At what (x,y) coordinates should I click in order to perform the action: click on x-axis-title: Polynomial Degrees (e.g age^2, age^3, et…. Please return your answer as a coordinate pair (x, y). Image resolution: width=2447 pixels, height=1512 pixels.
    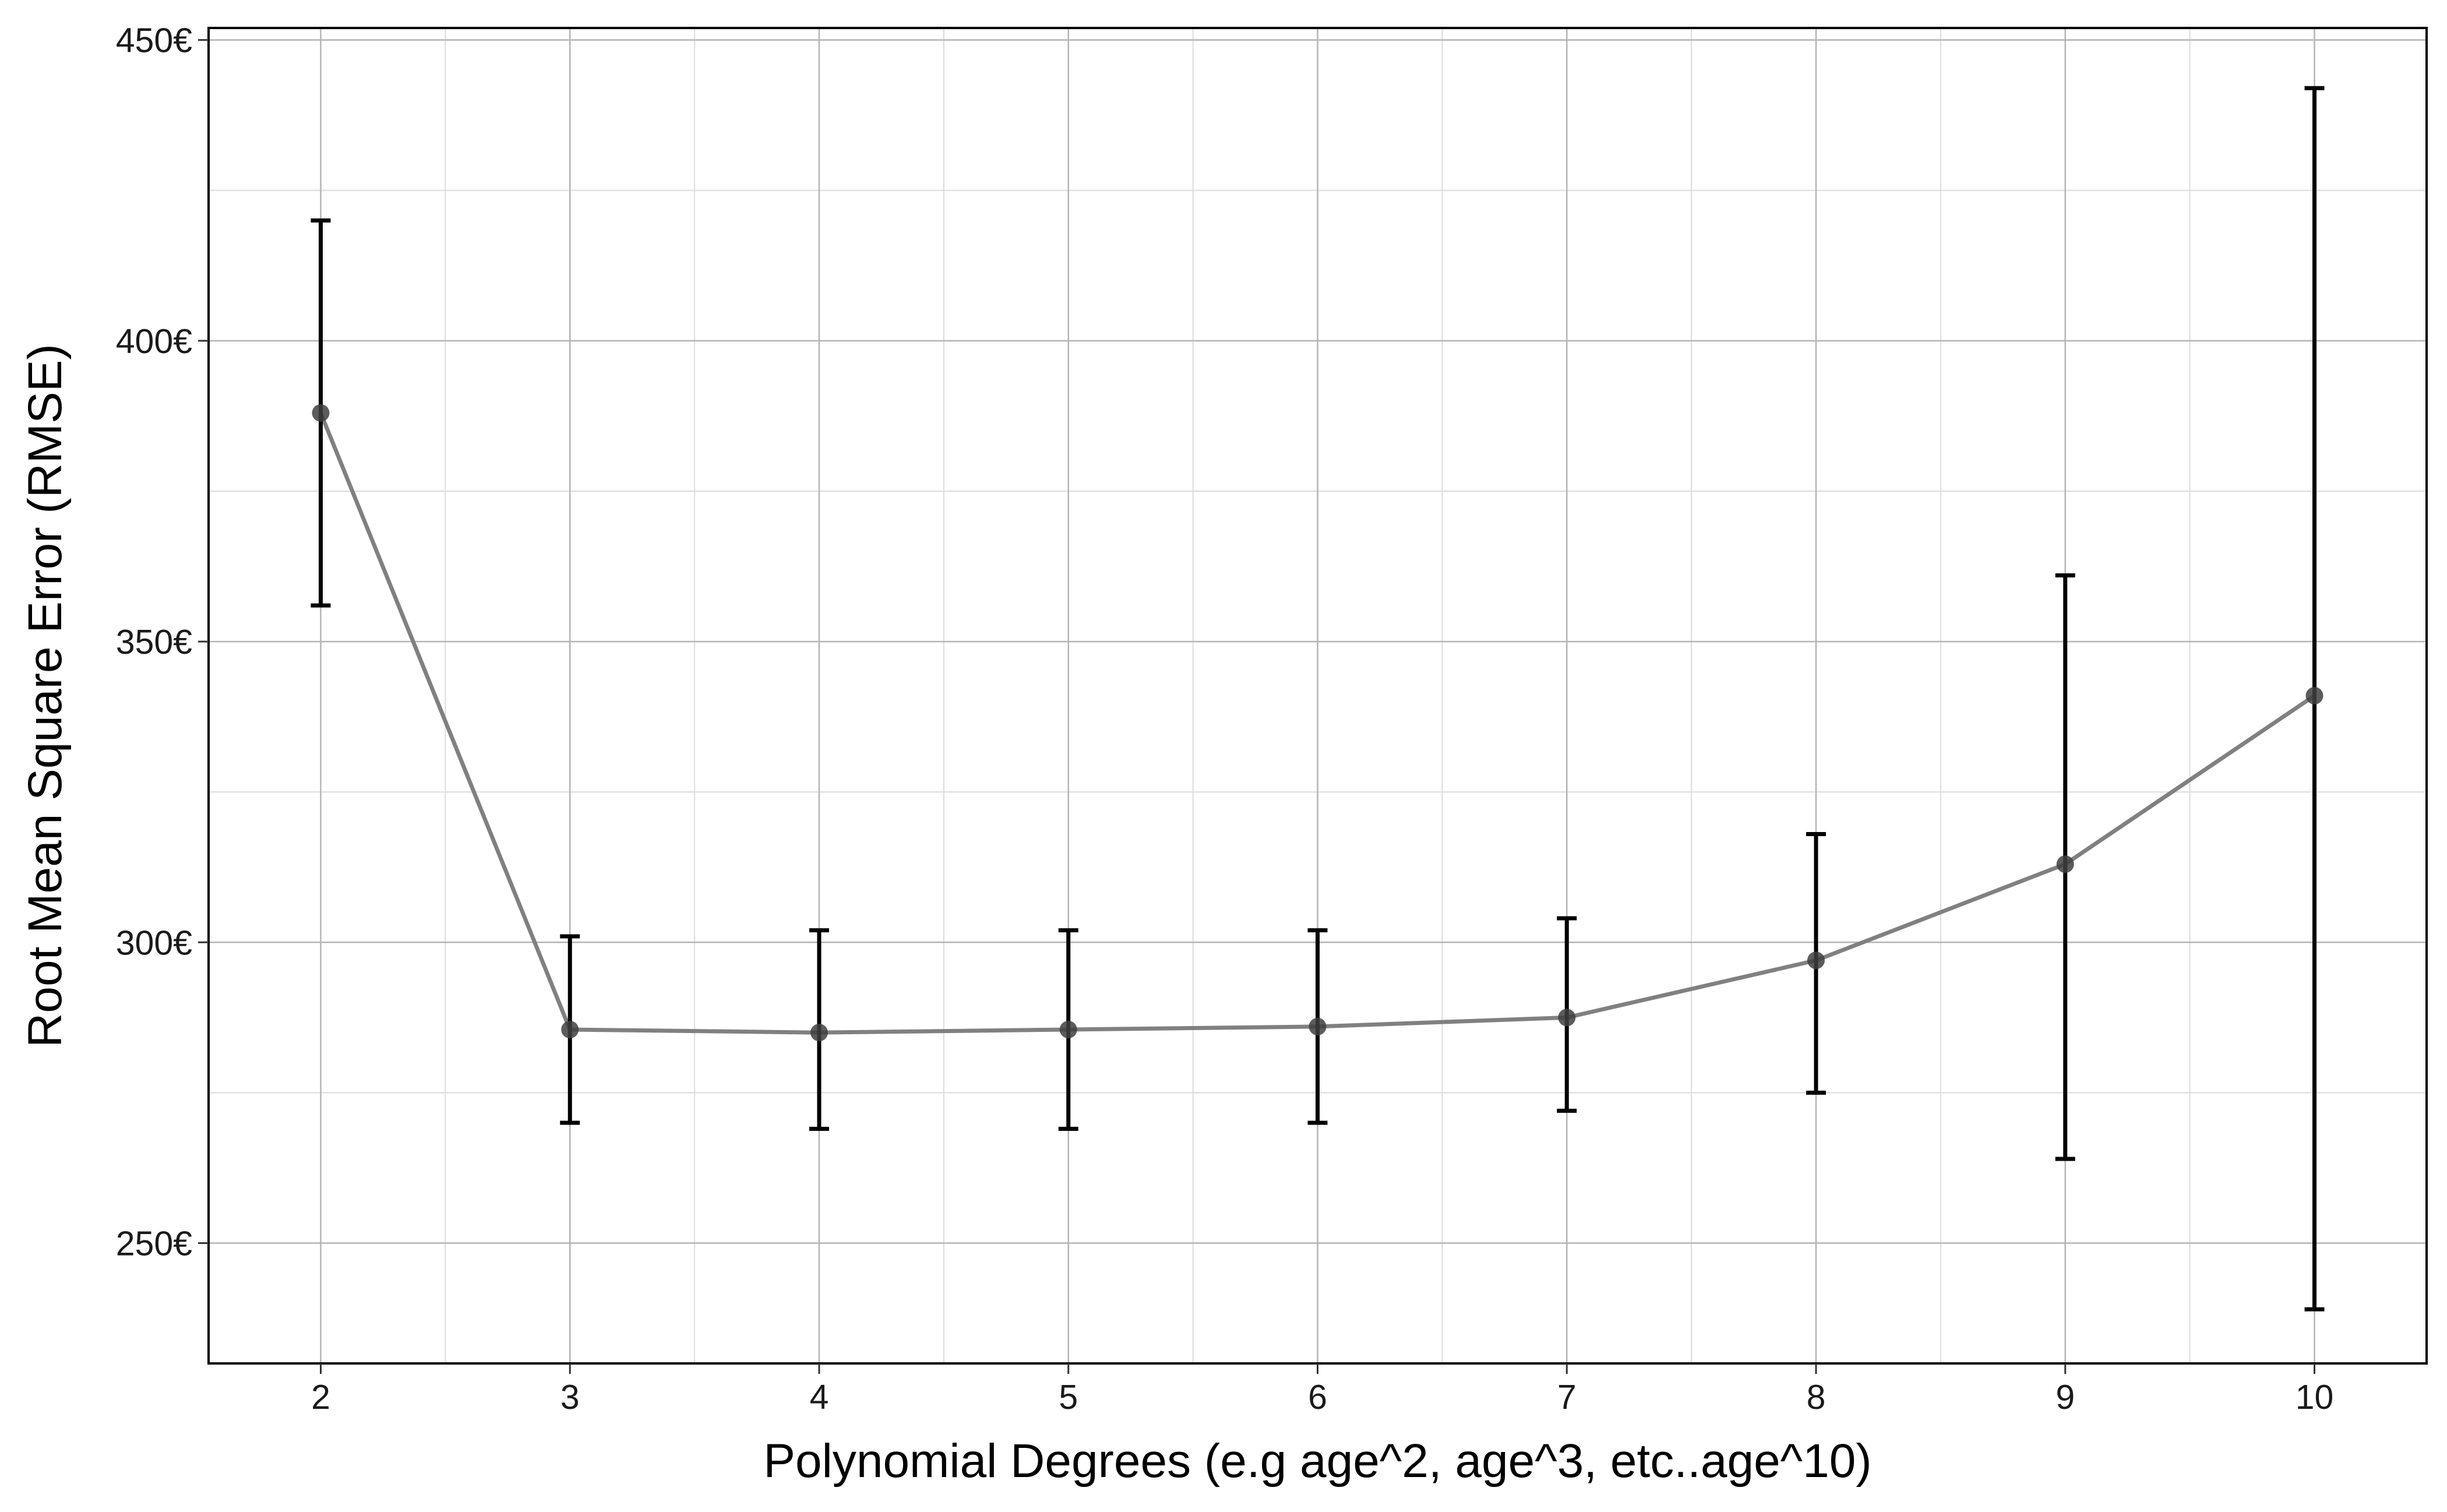
    Looking at the image, I should click on (1317, 1461).